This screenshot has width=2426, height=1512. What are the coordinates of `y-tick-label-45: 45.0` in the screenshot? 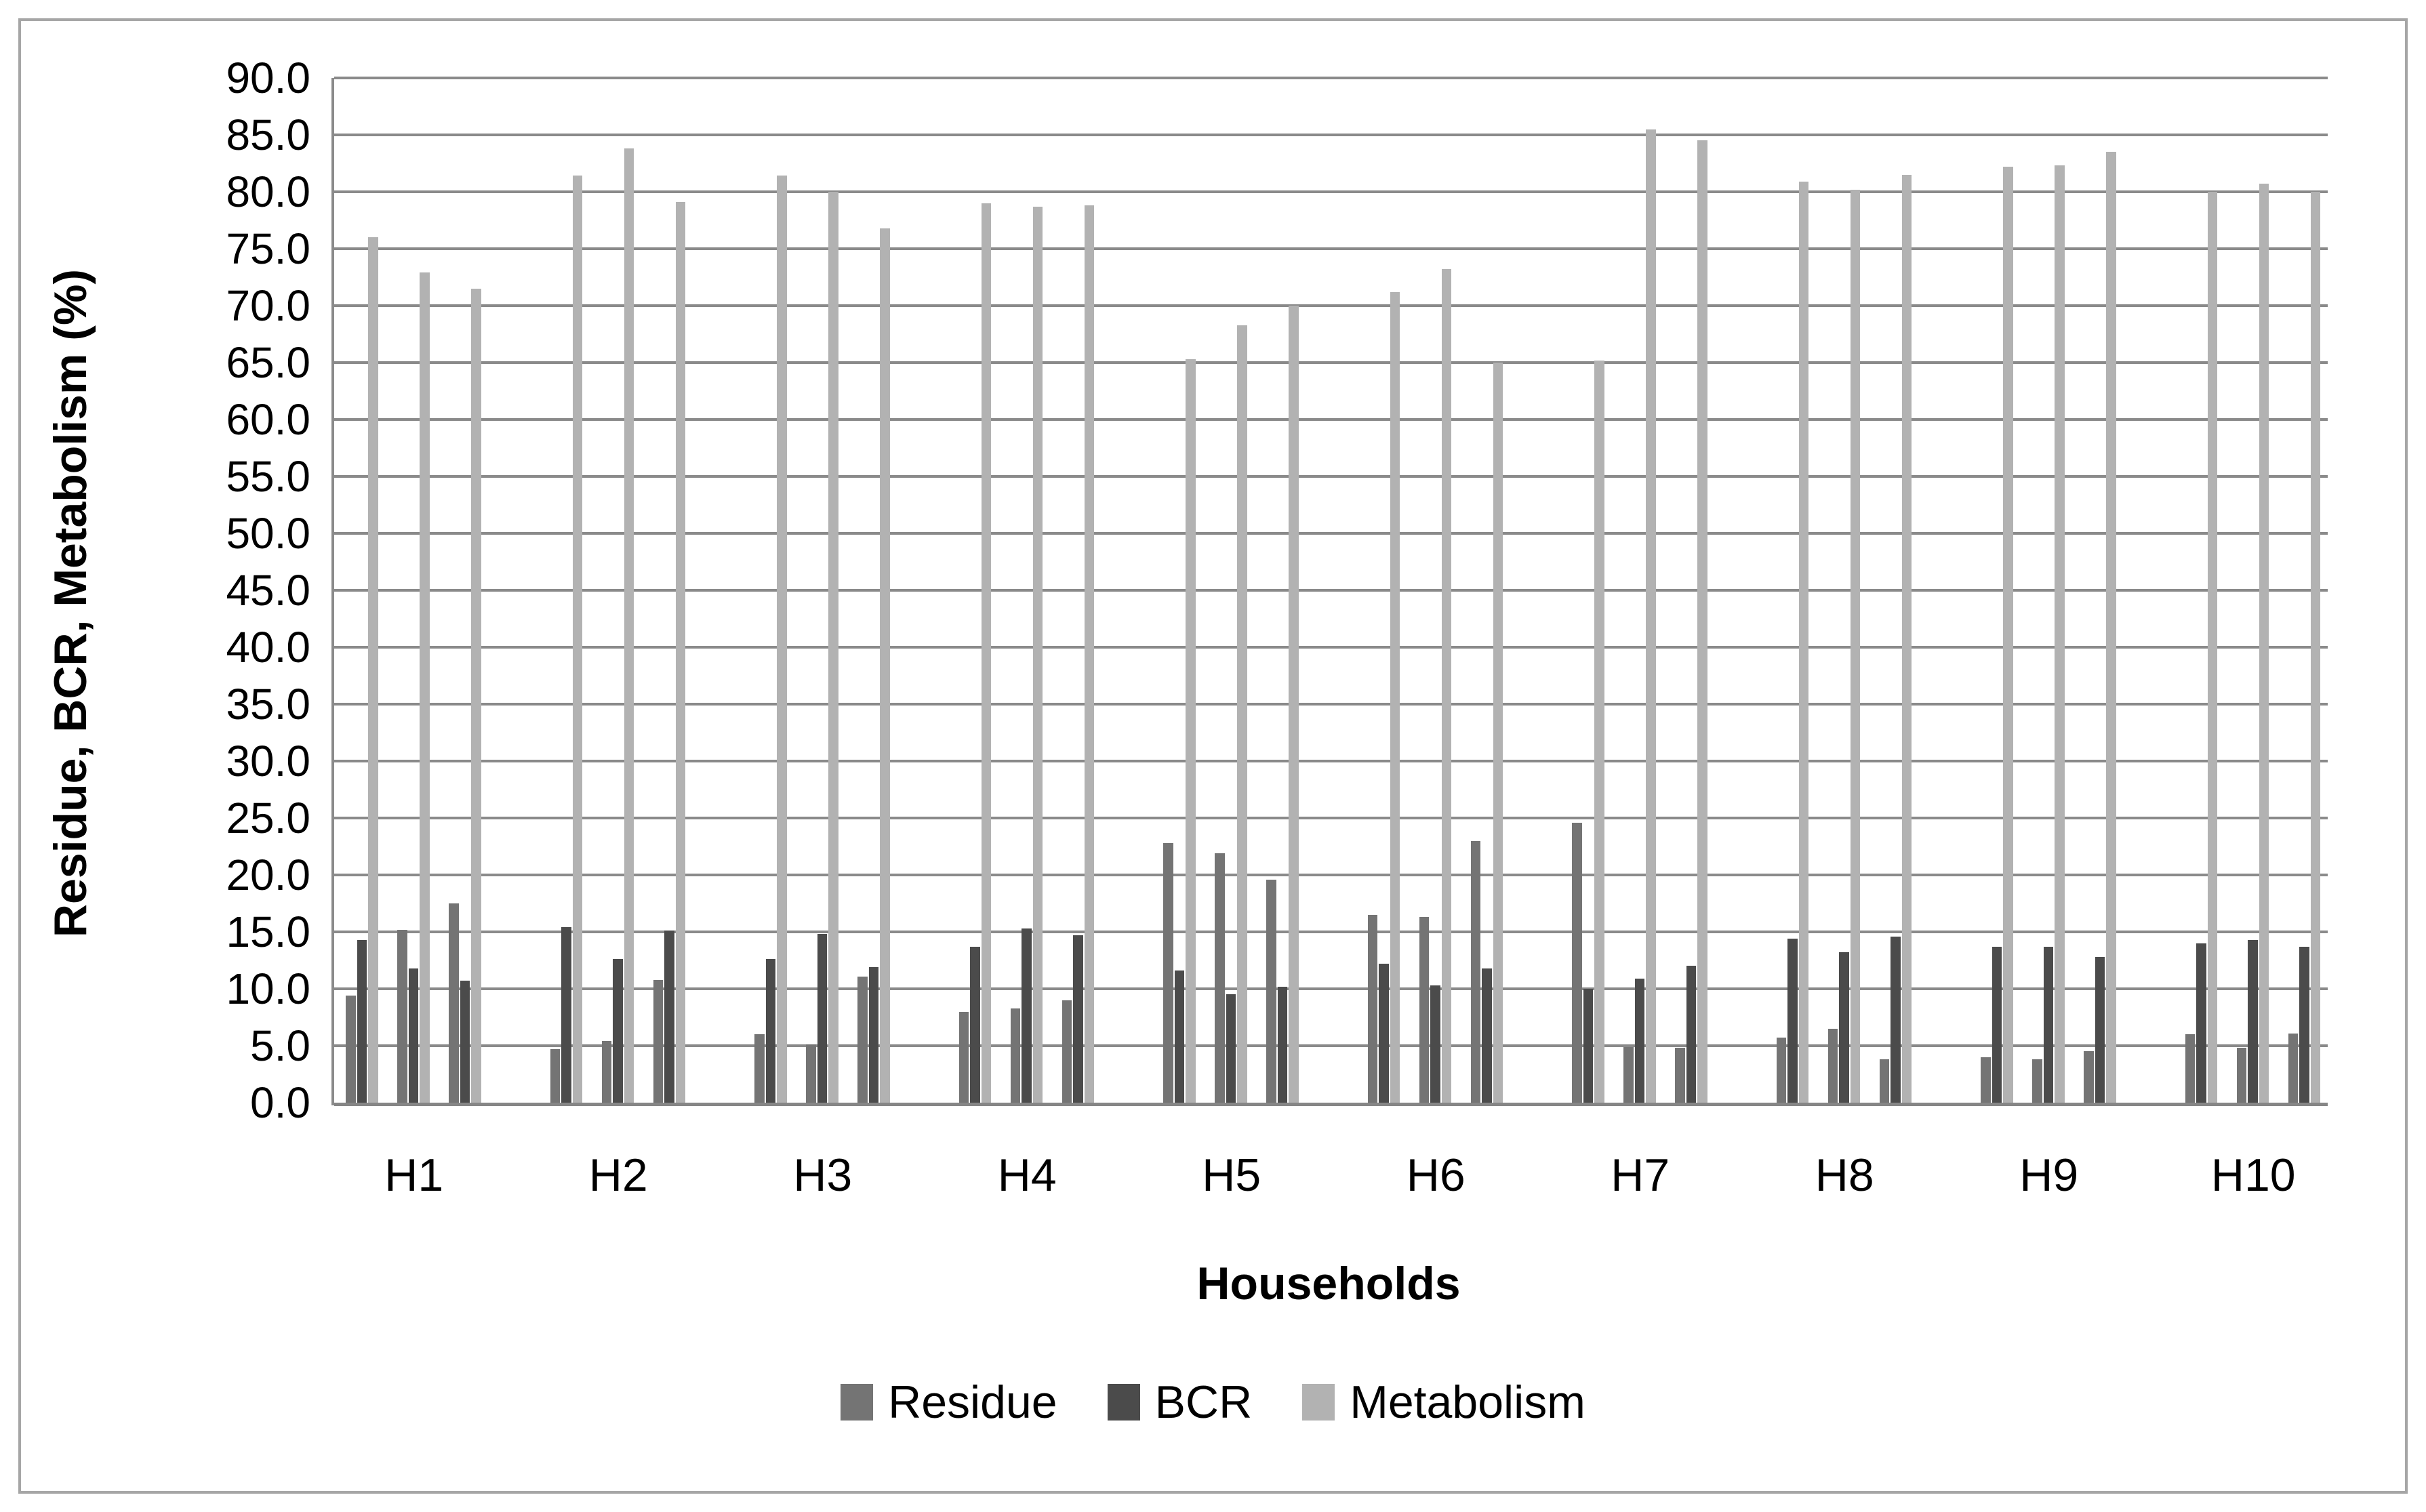 It's located at (268, 590).